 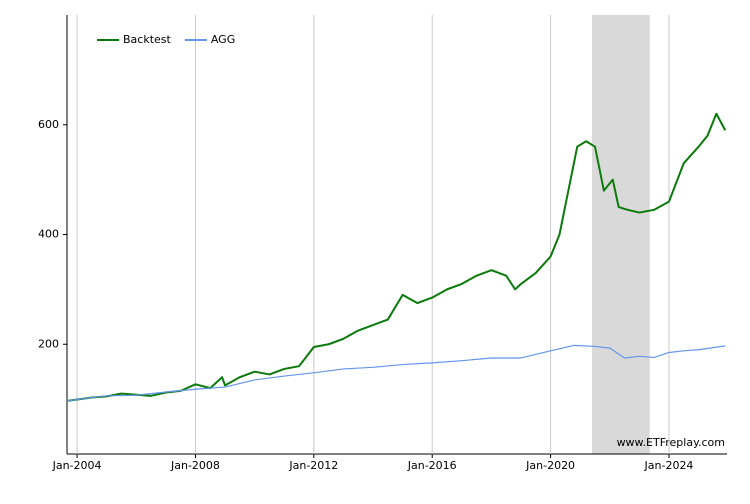 What do you see at coordinates (397, 373) in the screenshot?
I see `series-line` at bounding box center [397, 373].